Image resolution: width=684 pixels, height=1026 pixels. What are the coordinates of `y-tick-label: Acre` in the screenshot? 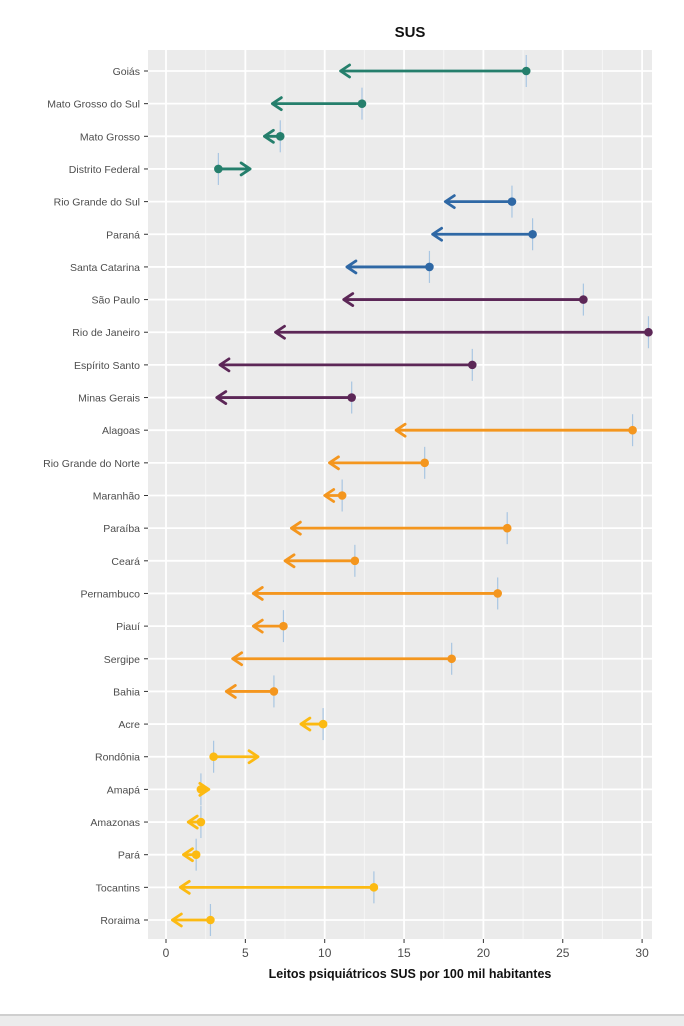 It's located at (129, 725).